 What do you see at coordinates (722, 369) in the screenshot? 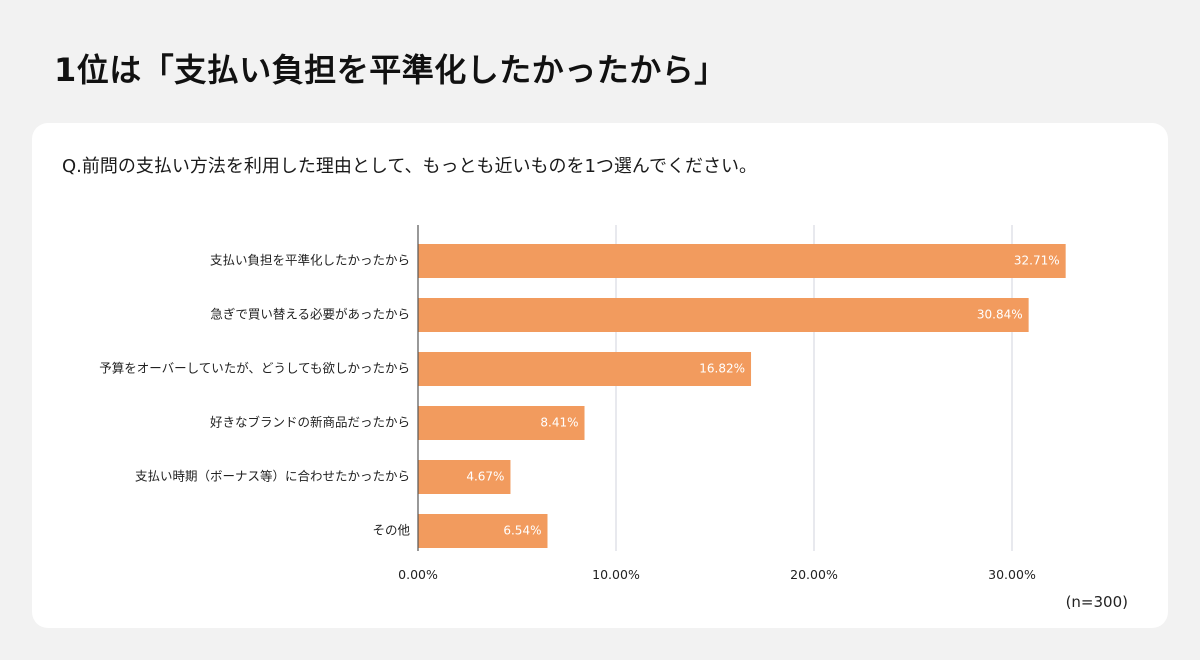
I see `data-label: 16.82%` at bounding box center [722, 369].